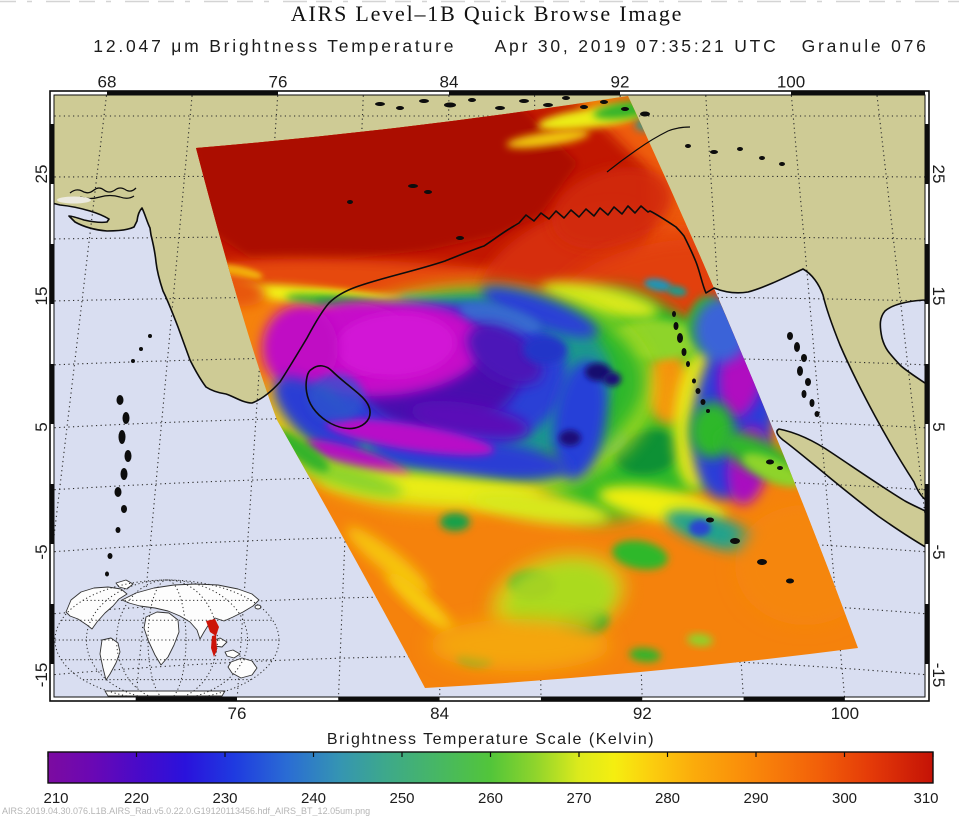 The height and width of the screenshot is (816, 959). What do you see at coordinates (844, 798) in the screenshot?
I see `svg-text: 300` at bounding box center [844, 798].